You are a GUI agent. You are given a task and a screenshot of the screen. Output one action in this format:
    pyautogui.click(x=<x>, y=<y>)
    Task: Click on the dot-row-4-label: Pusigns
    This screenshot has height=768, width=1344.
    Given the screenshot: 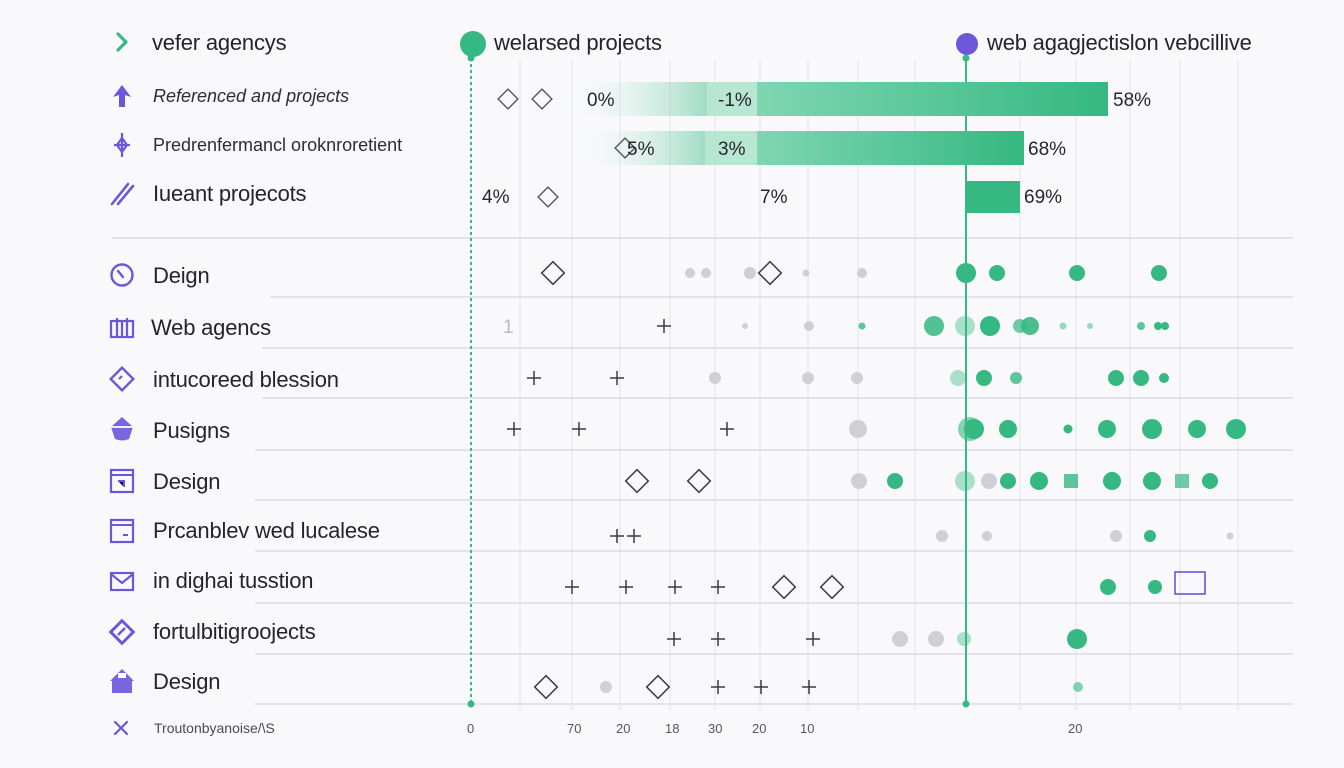 What is the action you would take?
    pyautogui.click(x=191, y=430)
    